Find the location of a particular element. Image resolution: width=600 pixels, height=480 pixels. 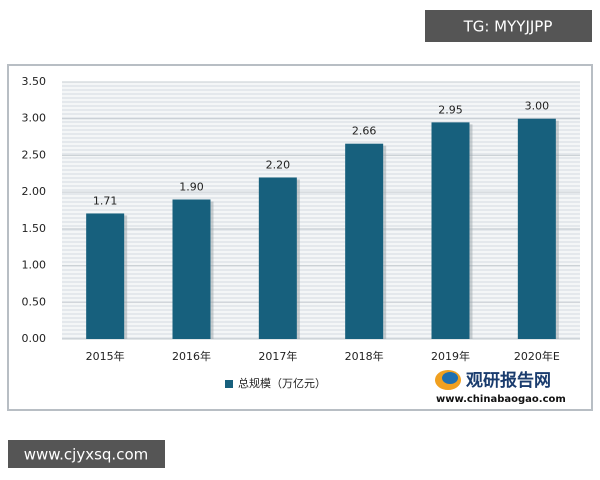

data-label: 1.71 is located at coordinates (105, 200).